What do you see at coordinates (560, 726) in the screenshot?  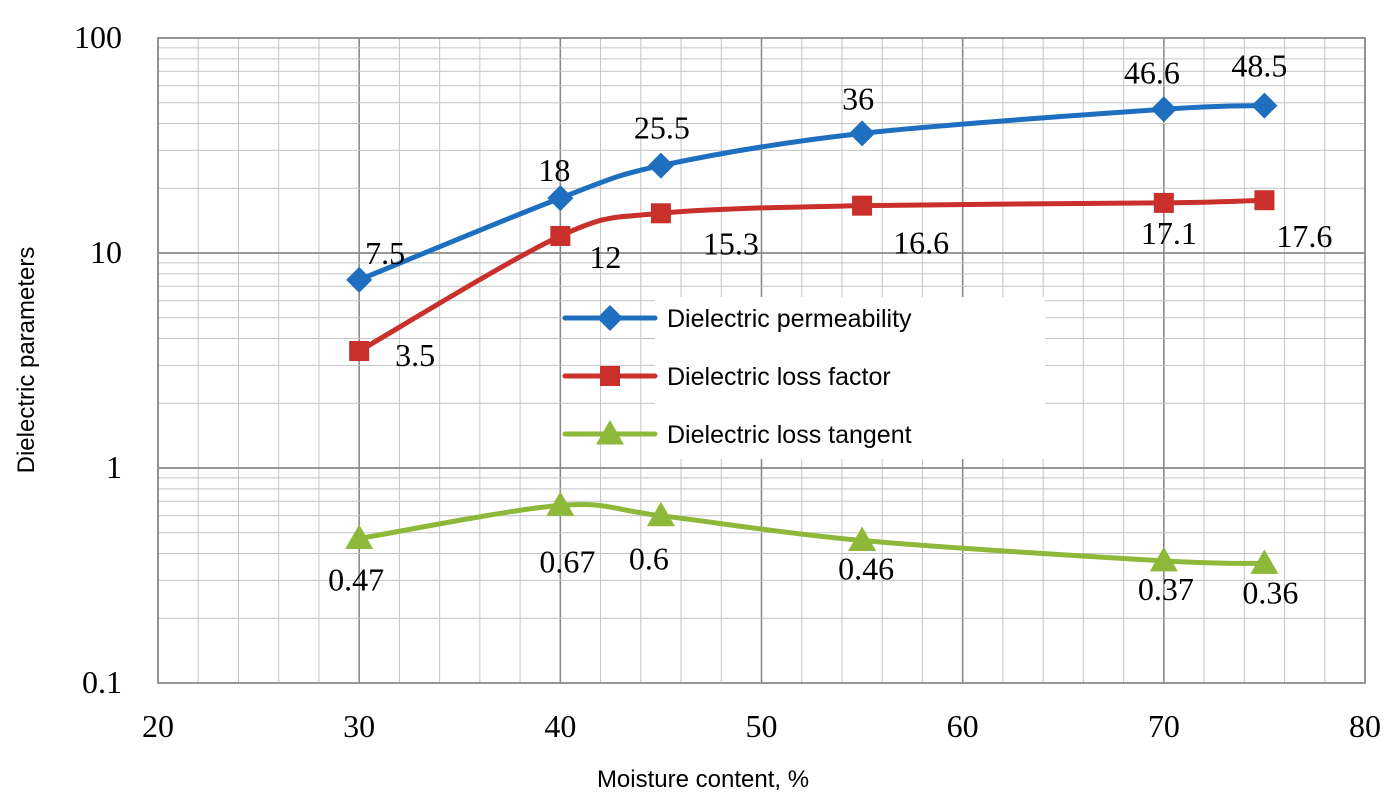 I see `x-tick-label: 40` at bounding box center [560, 726].